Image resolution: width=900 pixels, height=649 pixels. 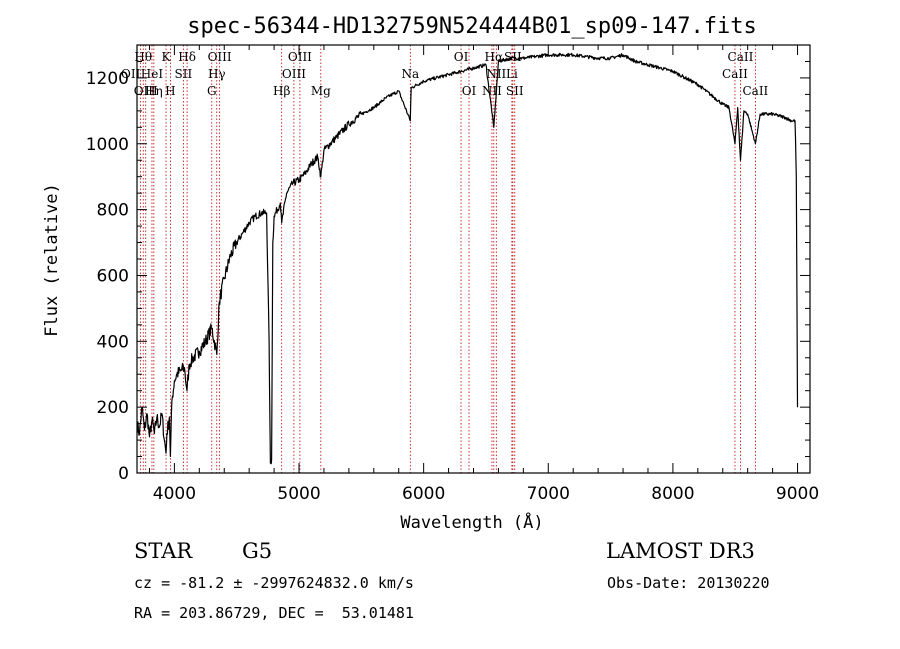 What do you see at coordinates (217, 74) in the screenshot?
I see `line-label: Hγ` at bounding box center [217, 74].